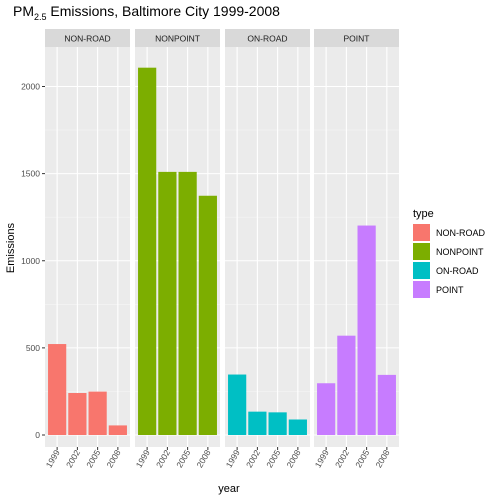 The image size is (500, 500). I want to click on legend-item: ON-ROAD, so click(449, 270).